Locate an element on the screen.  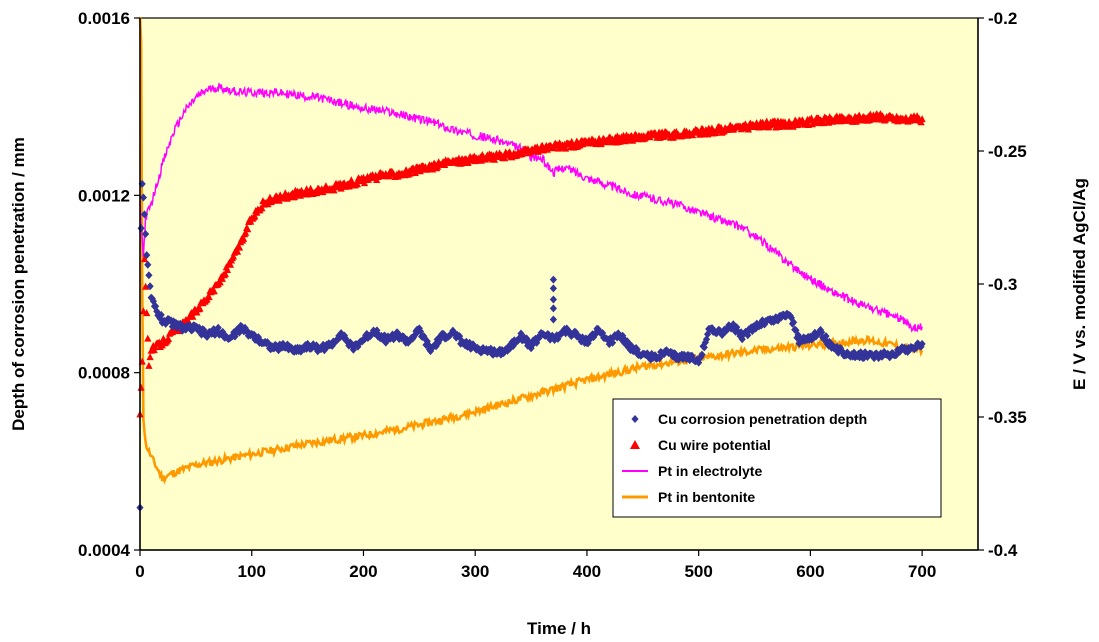
legend-entry-label: Pt in bentonite is located at coordinates (706, 497).